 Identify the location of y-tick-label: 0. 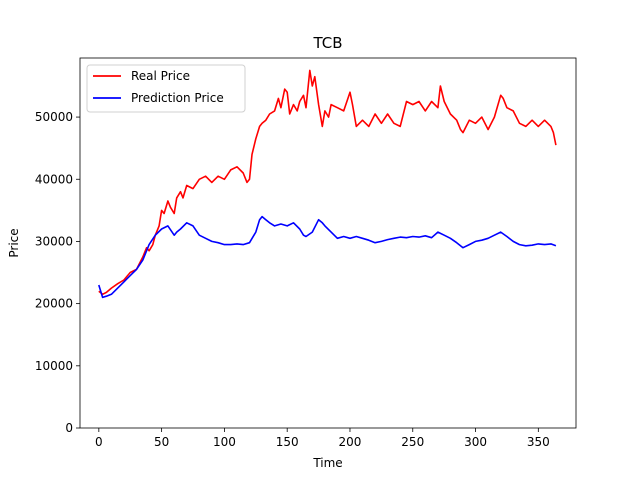
(69, 428).